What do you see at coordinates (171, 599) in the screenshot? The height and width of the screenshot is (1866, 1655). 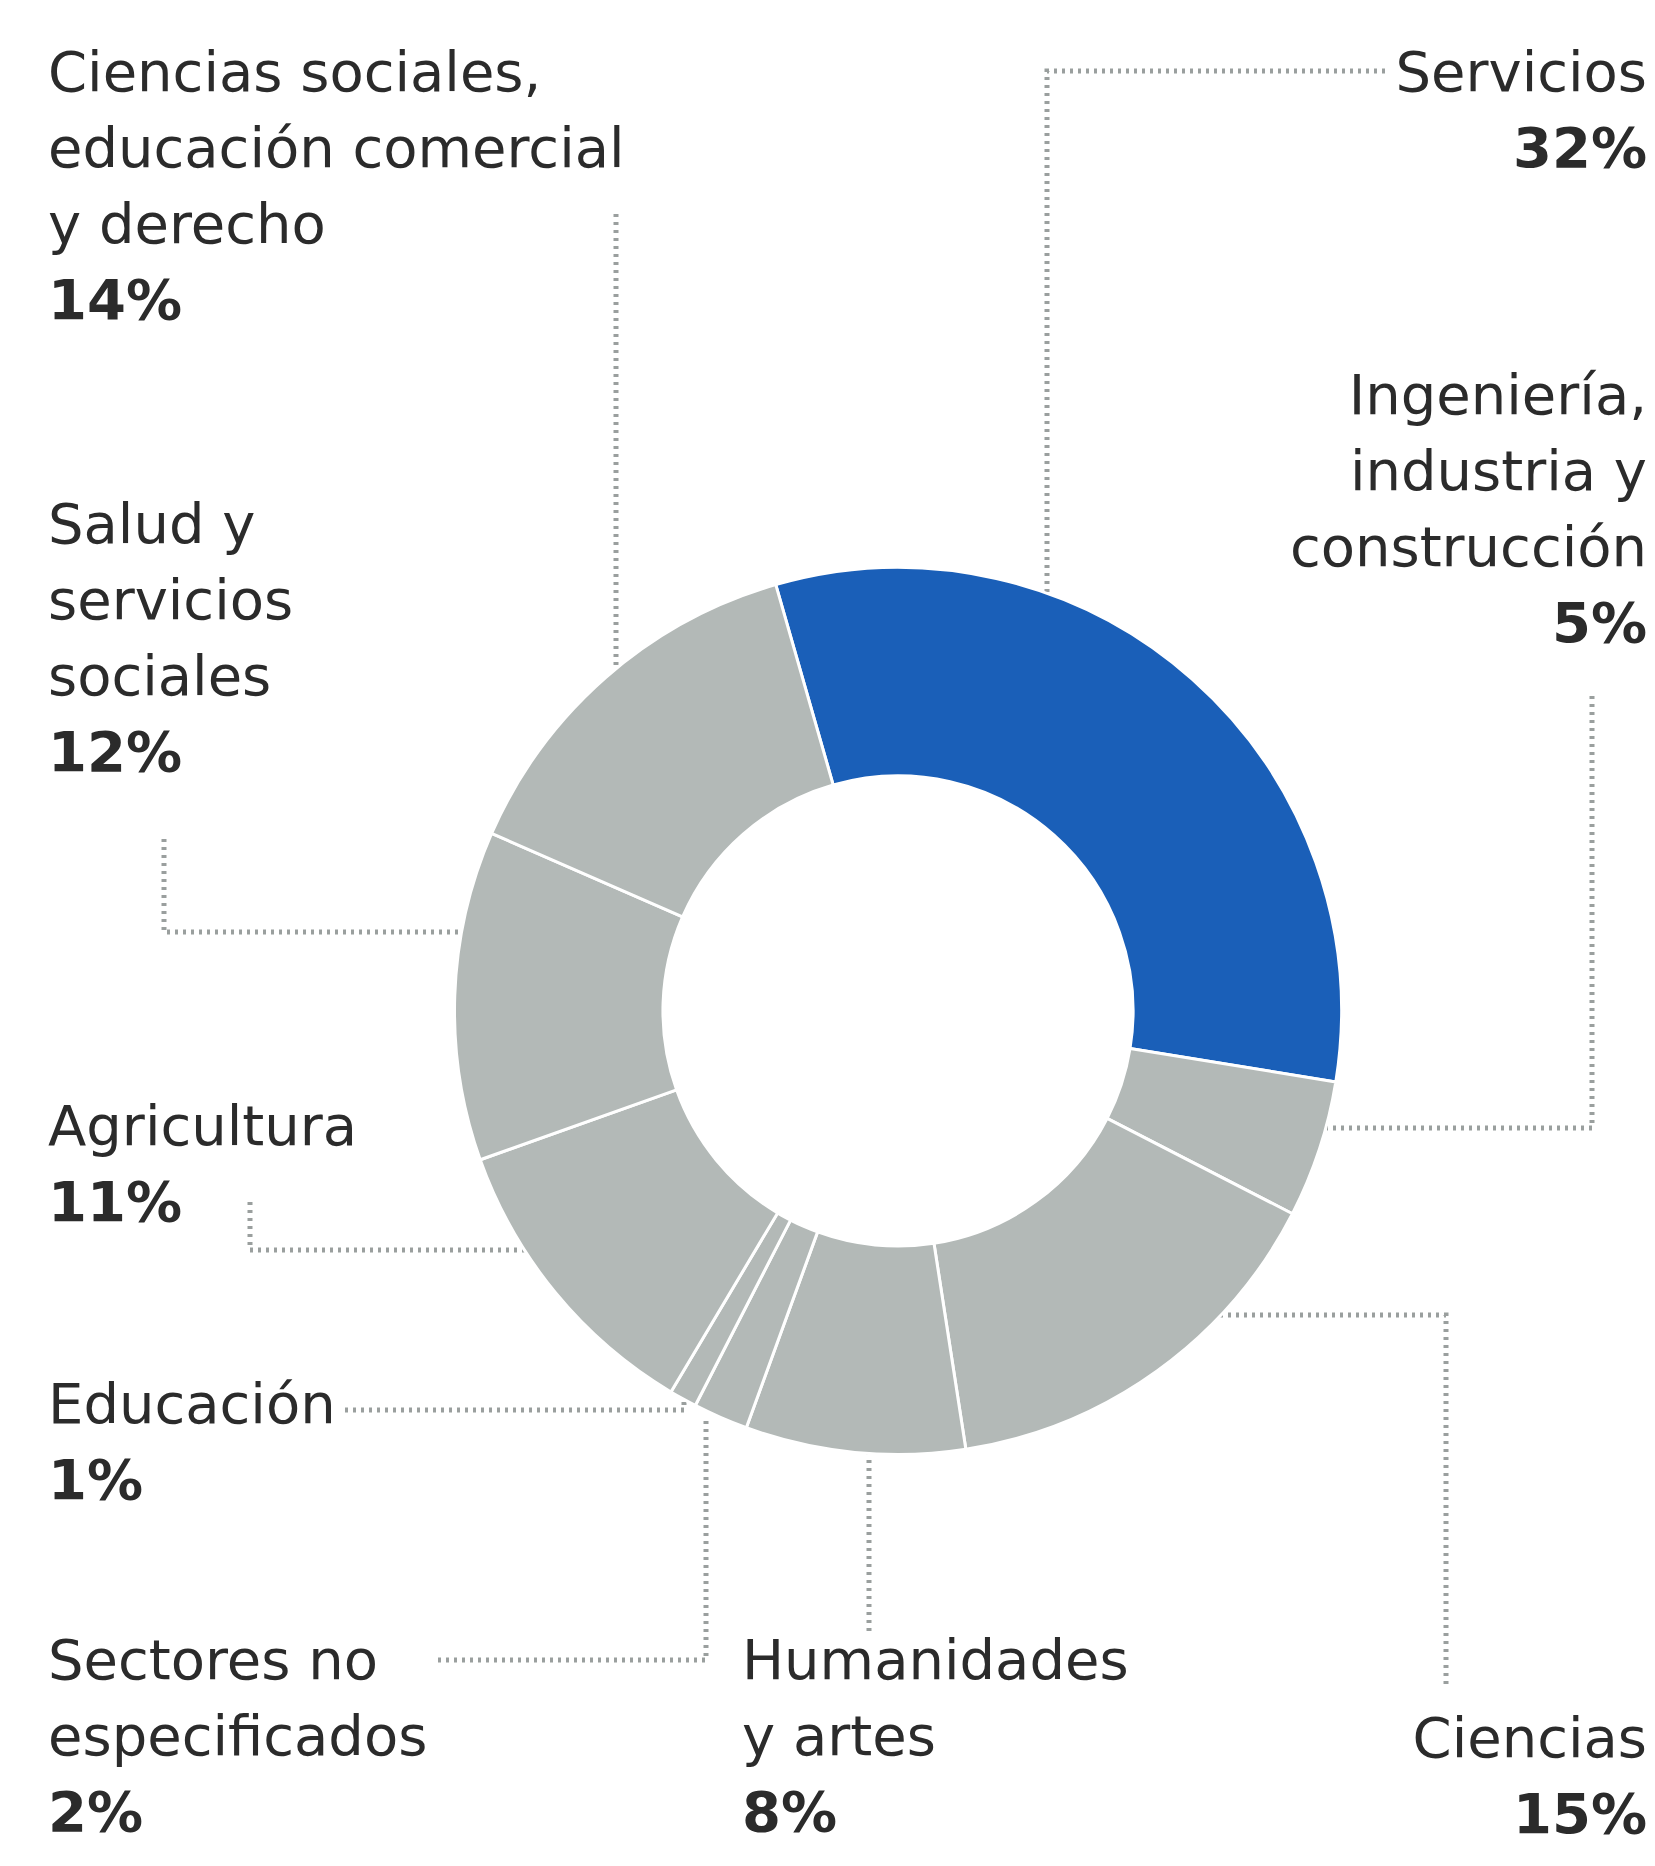 I see `slice-label: Salud y servicios sociales` at bounding box center [171, 599].